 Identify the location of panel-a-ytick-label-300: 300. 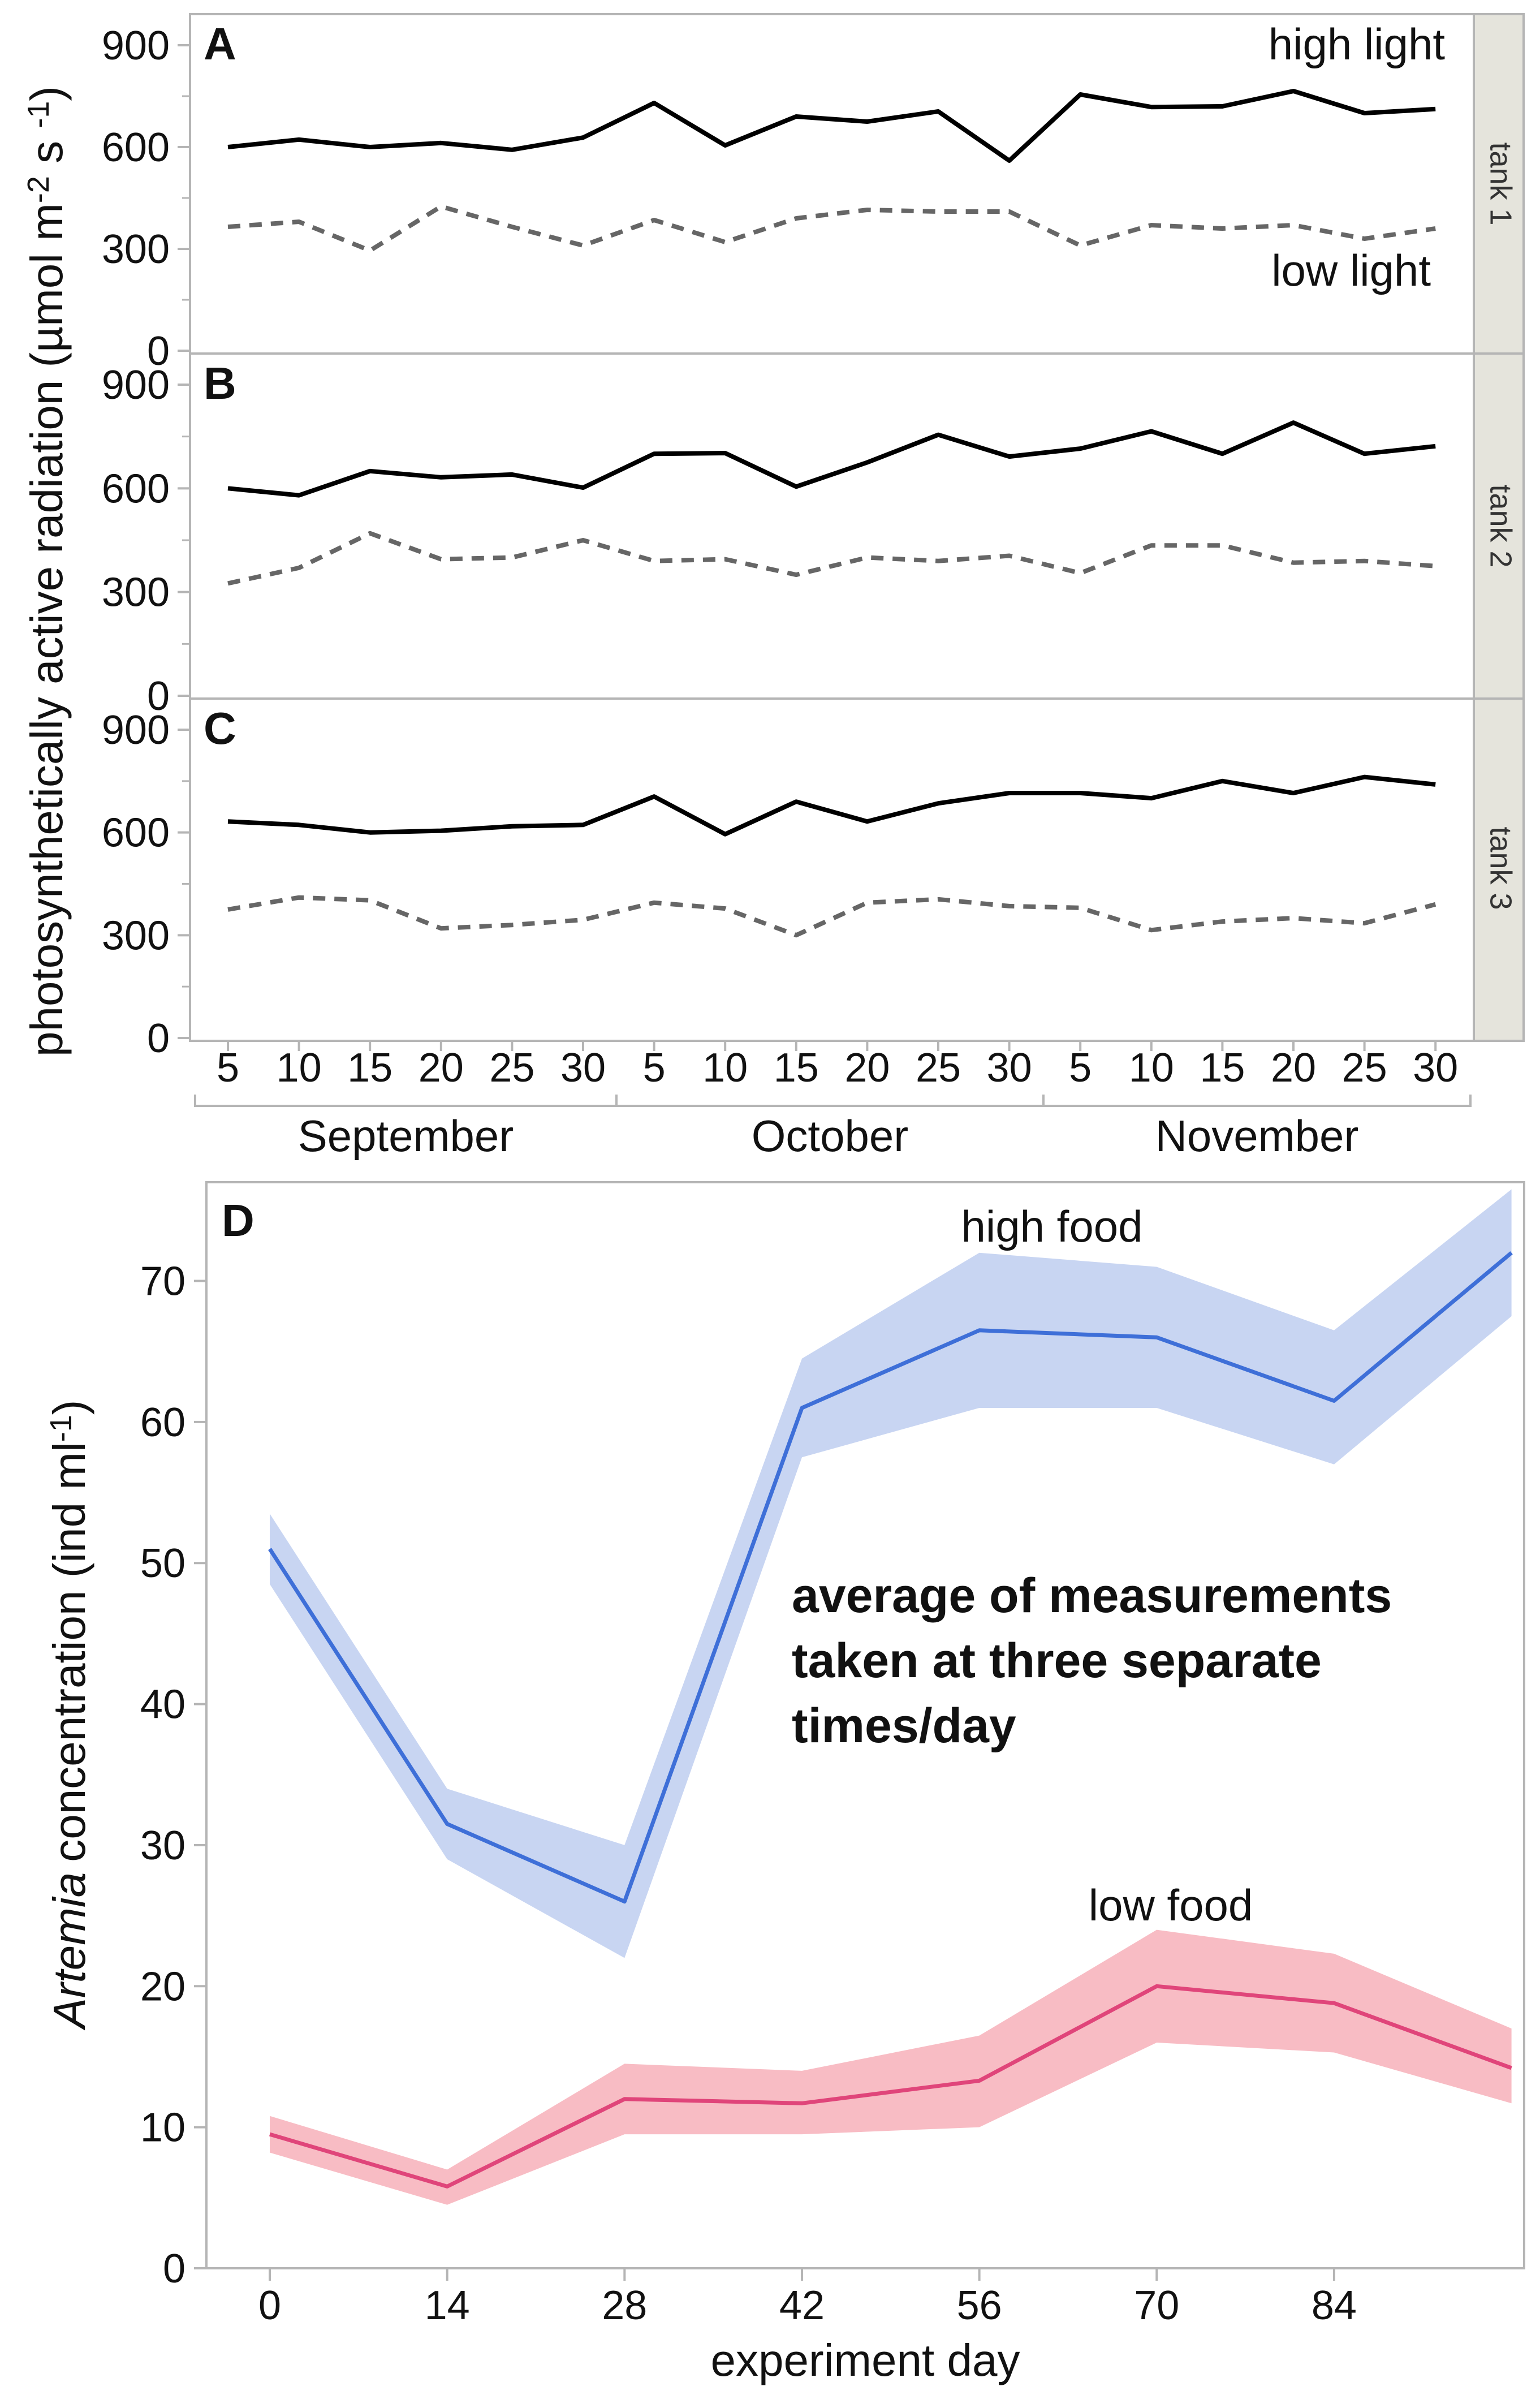
(136, 249).